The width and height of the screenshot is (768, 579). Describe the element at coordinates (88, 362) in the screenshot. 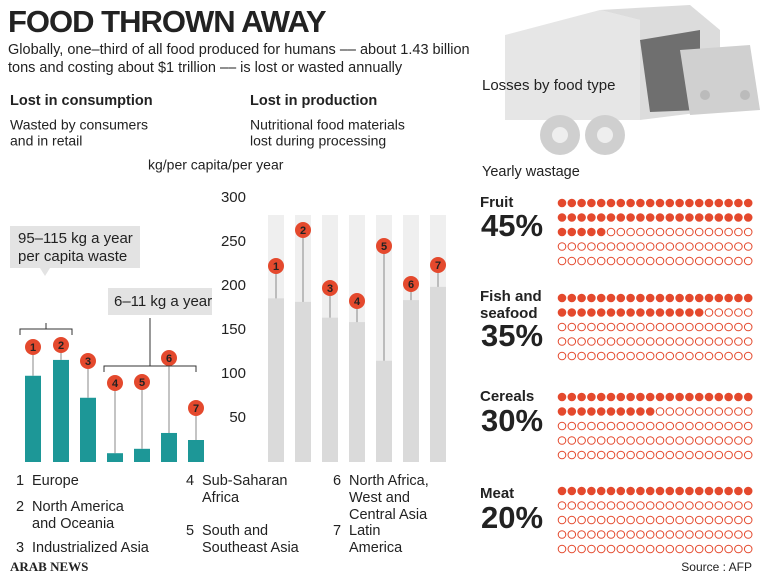

I see `number-label: 3` at that location.